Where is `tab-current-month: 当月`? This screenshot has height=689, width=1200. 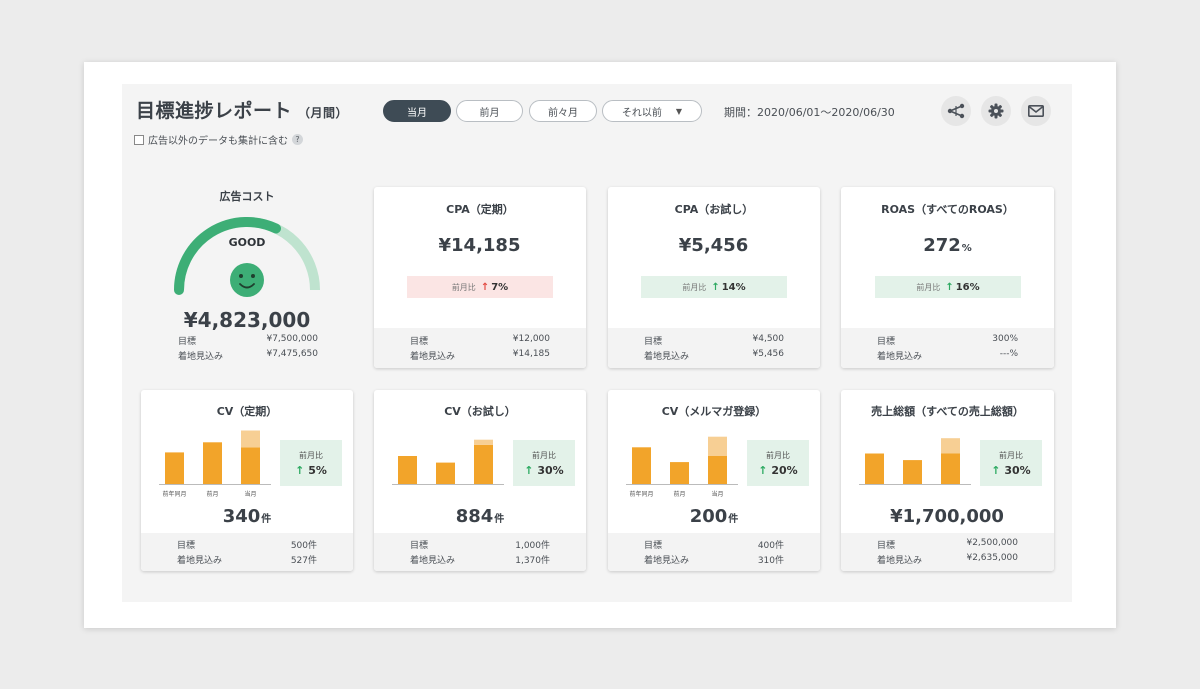
tab-current-month: 当月 is located at coordinates (417, 111).